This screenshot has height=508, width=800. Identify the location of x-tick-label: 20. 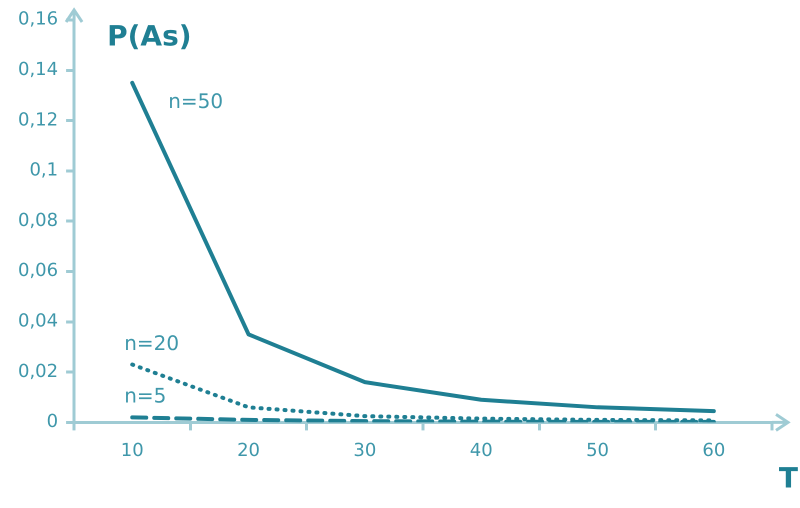
(248, 450).